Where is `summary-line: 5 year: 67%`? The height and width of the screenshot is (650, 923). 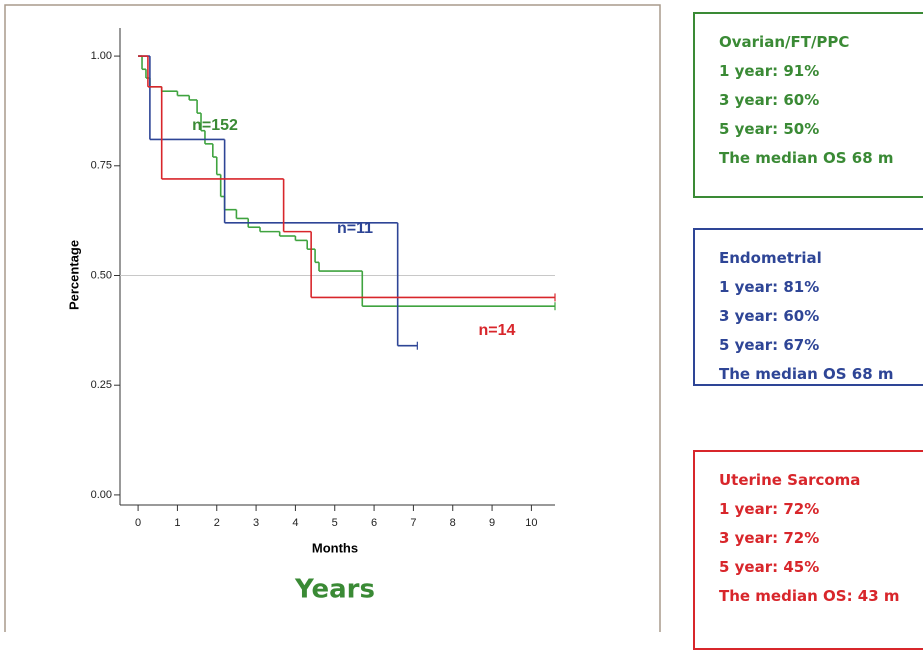
summary-line: 5 year: 67% is located at coordinates (769, 345).